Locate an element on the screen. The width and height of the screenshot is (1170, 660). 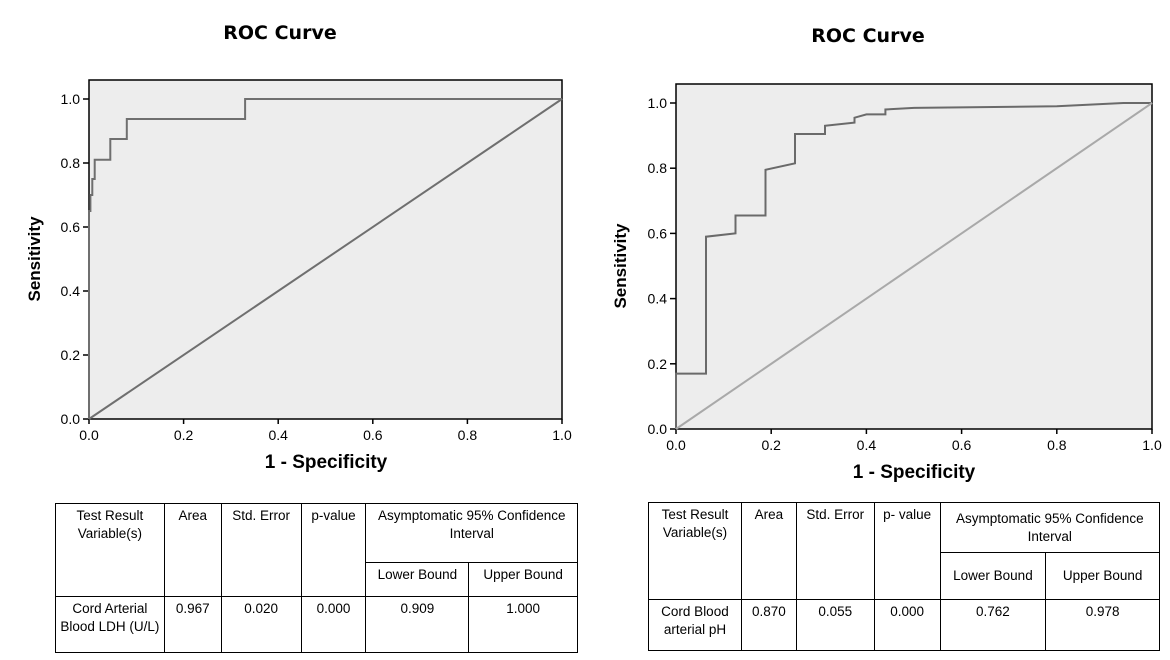
cell-std-error: 0.055 is located at coordinates (835, 625).